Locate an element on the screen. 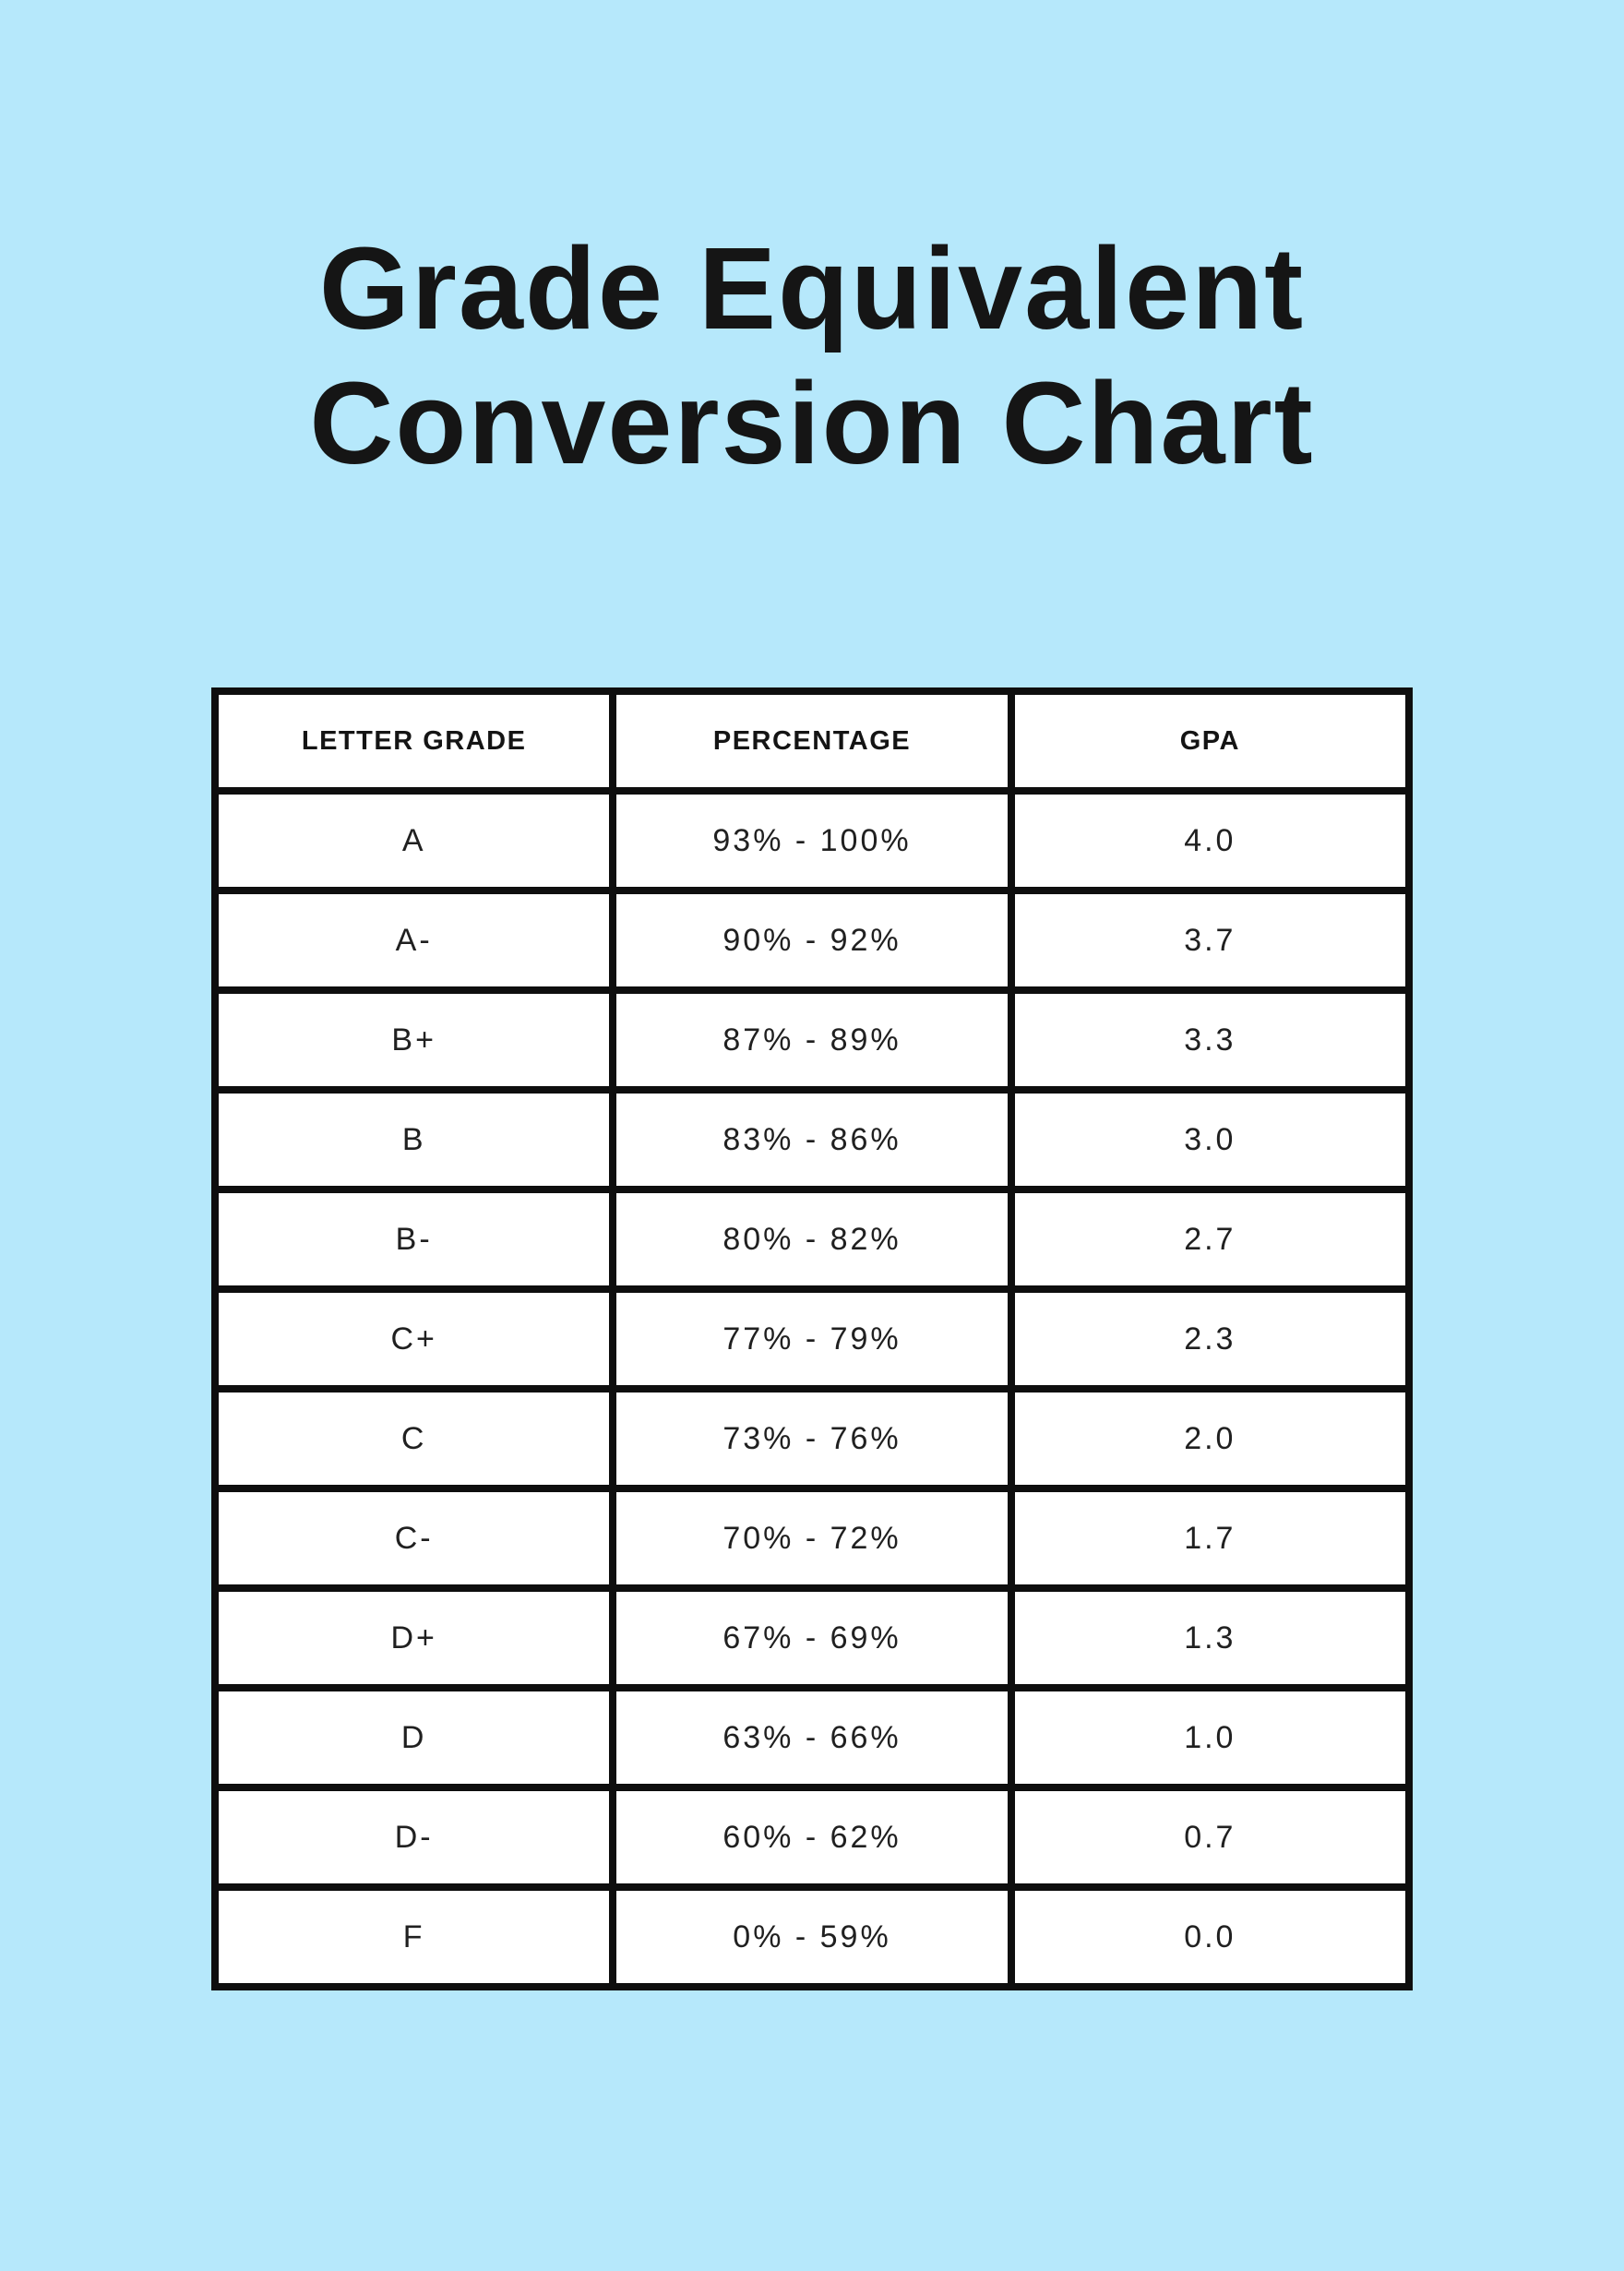  cell-gpa: 0.0 is located at coordinates (1210, 1937).